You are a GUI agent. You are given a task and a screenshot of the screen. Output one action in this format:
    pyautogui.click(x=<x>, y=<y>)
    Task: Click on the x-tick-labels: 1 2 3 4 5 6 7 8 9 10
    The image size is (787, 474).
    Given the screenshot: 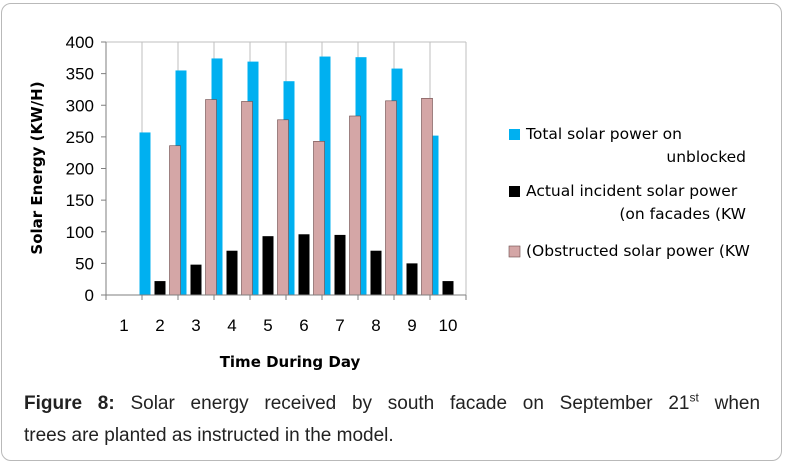 What is the action you would take?
    pyautogui.click(x=288, y=325)
    